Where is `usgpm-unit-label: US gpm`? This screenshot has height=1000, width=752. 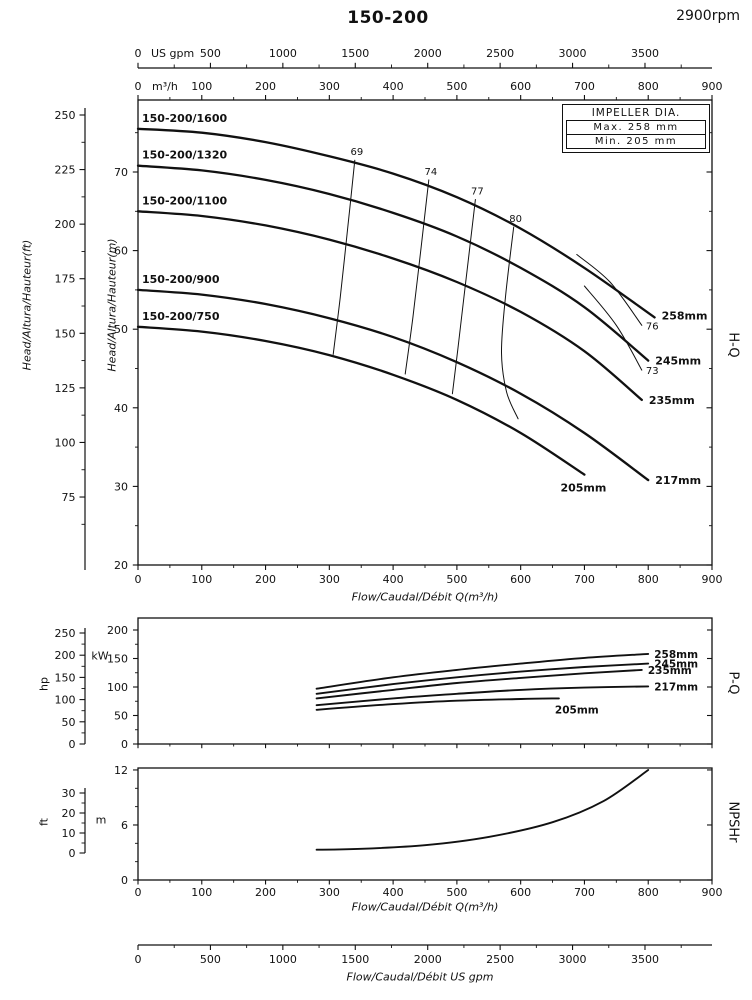 usgpm-unit-label: US gpm is located at coordinates (172, 53).